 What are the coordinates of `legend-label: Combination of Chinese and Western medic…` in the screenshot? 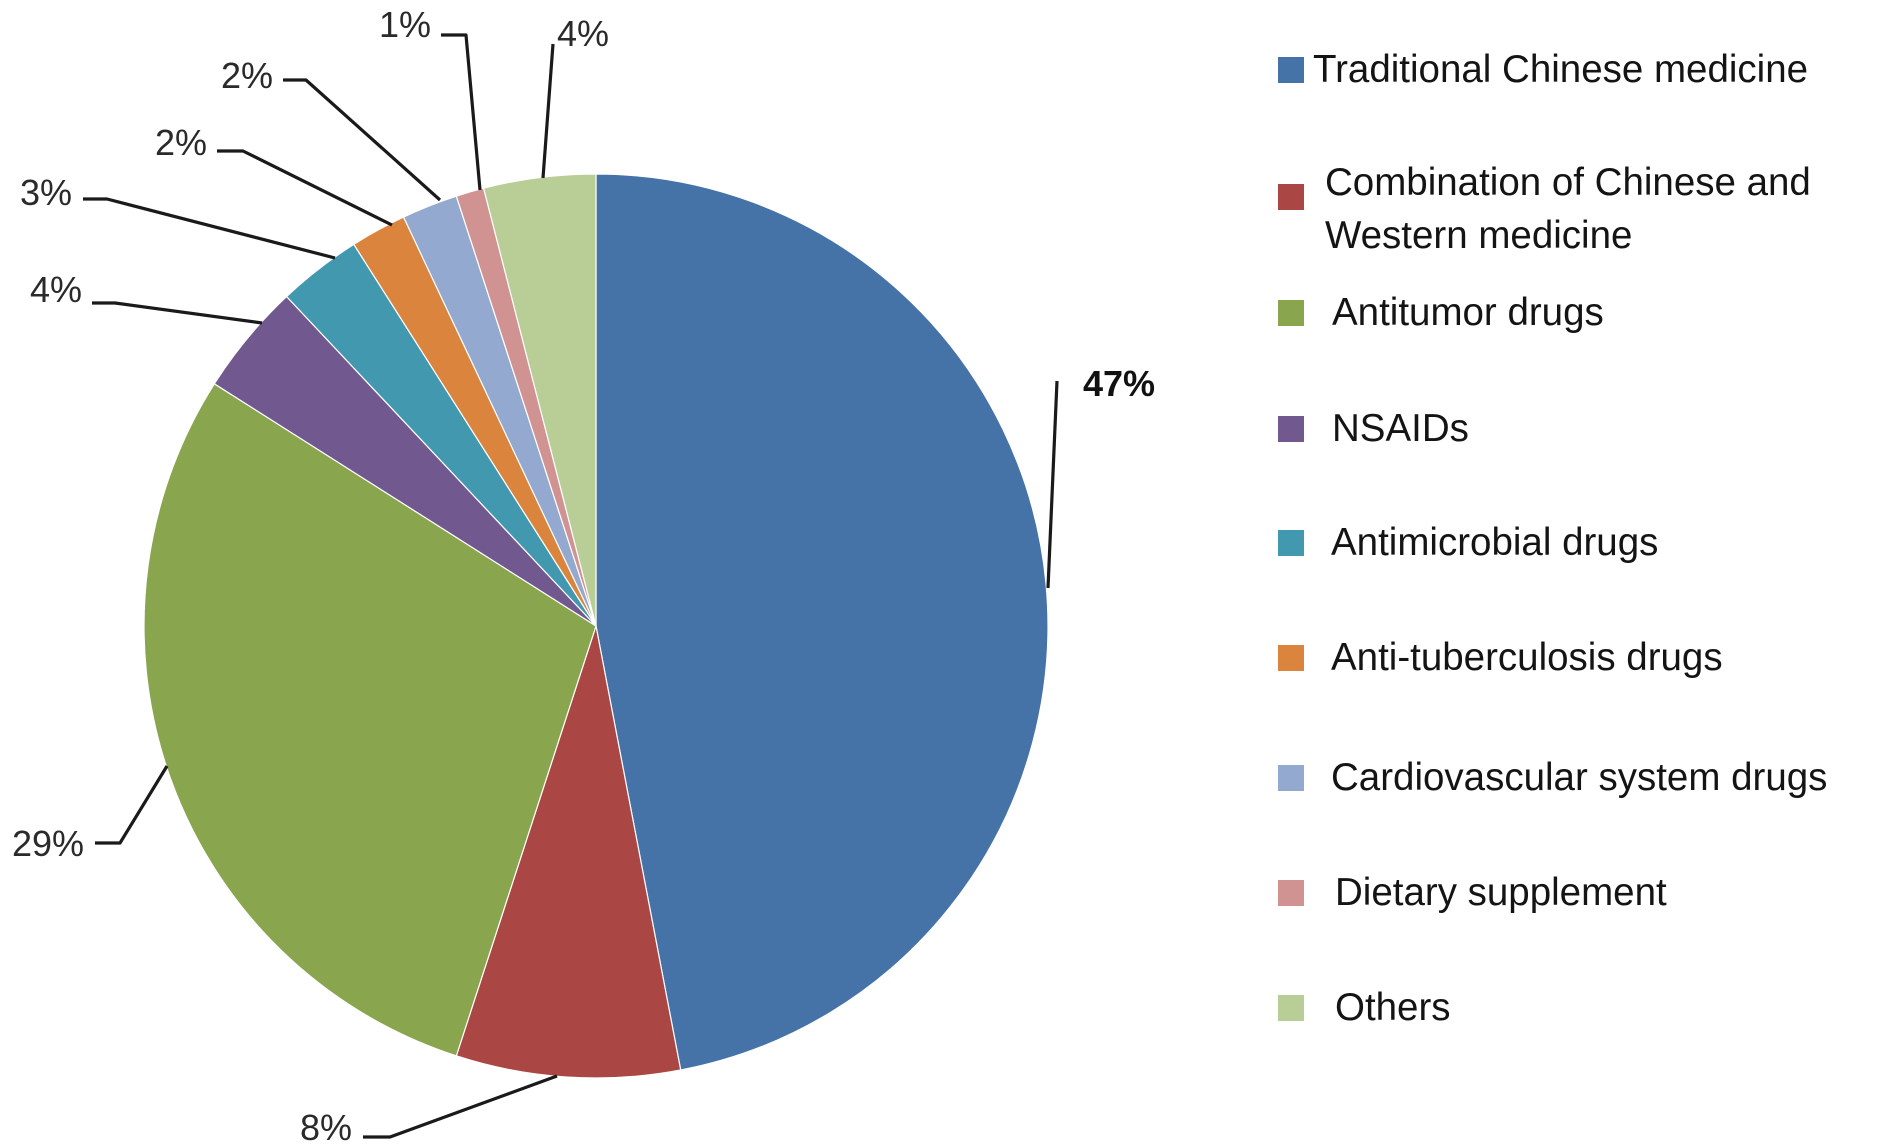 It's located at (1568, 209).